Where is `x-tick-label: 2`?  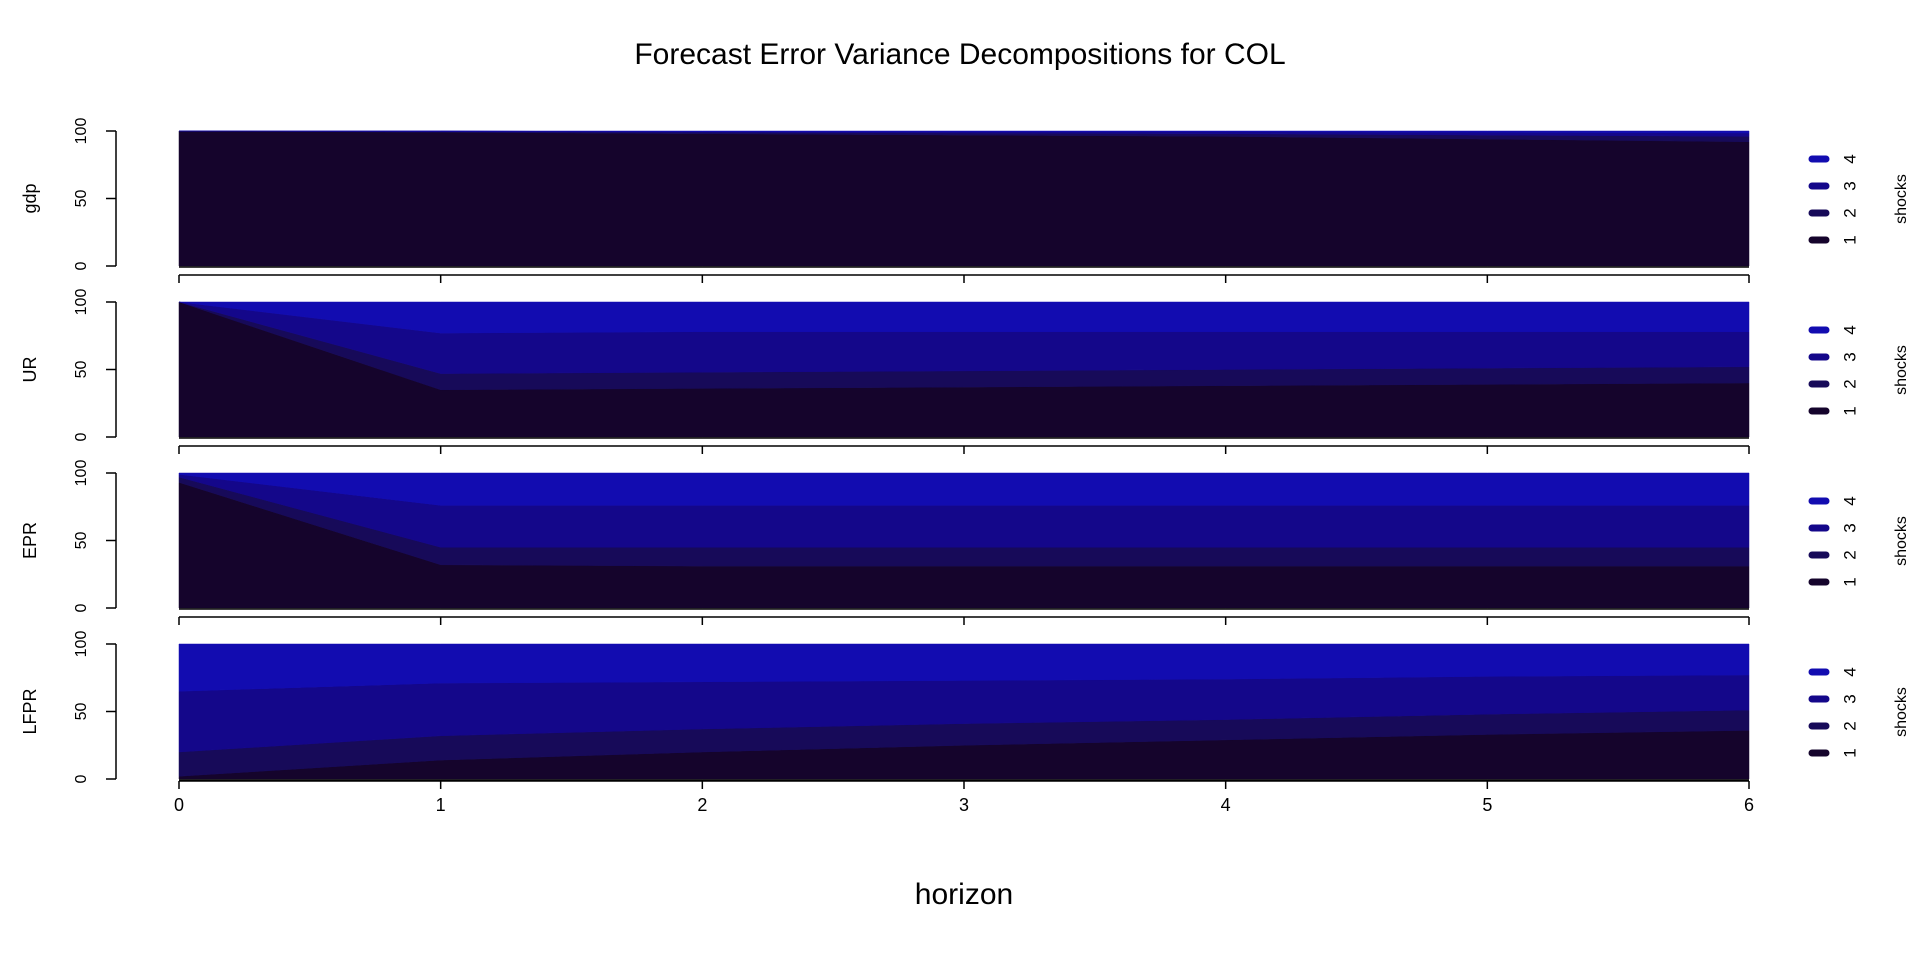 x-tick-label: 2 is located at coordinates (702, 805).